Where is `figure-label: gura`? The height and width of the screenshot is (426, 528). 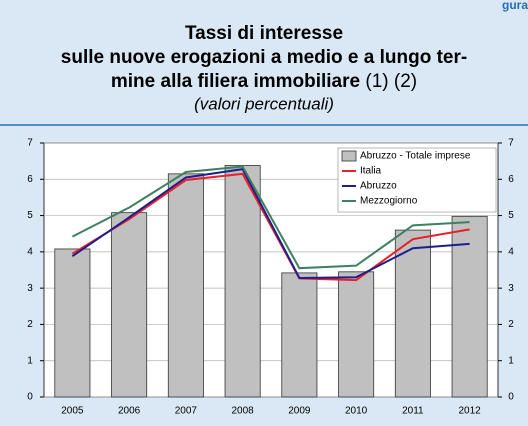
figure-label: gura is located at coordinates (515, 6).